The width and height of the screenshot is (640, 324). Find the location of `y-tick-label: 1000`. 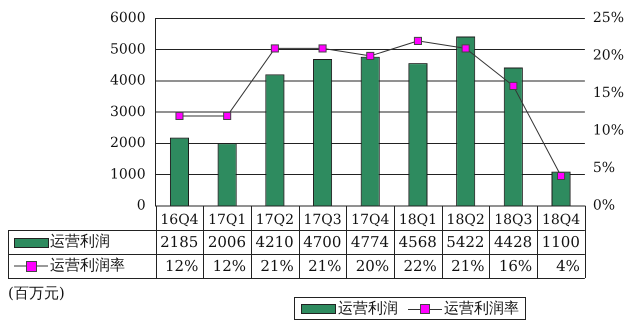

y-tick-label: 1000 is located at coordinates (128, 174).